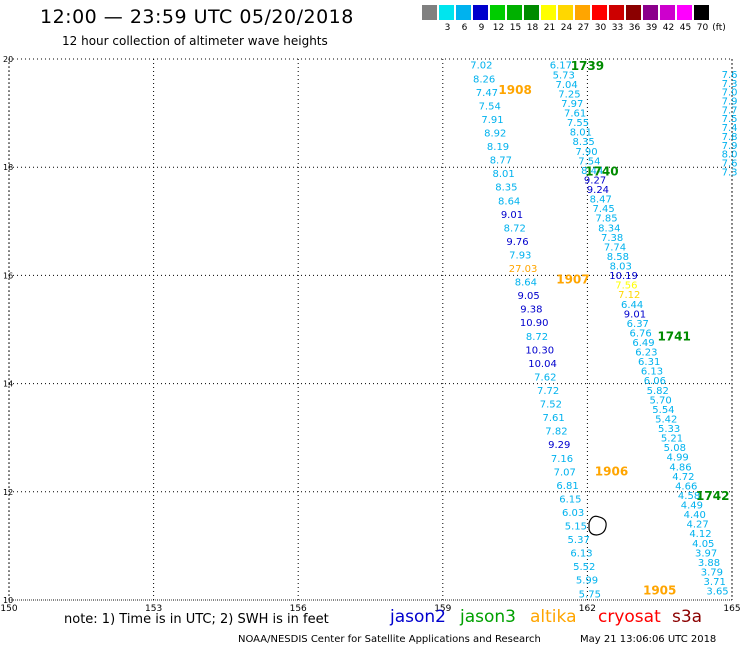  I want to click on wave-height-value: 7.82, so click(556, 432).